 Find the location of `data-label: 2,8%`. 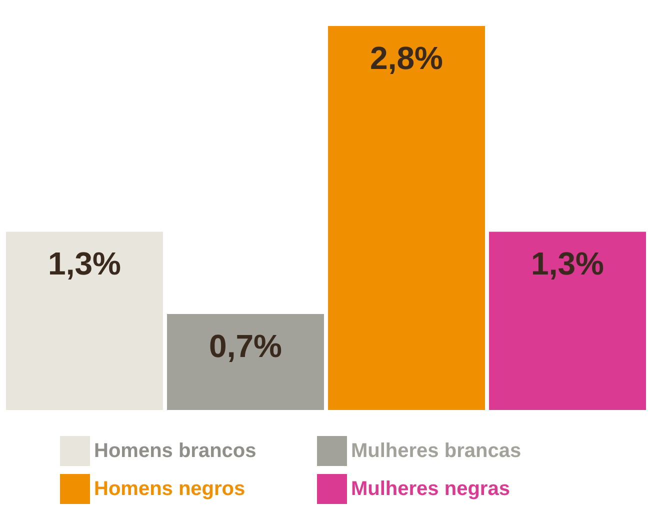

data-label: 2,8% is located at coordinates (406, 58).